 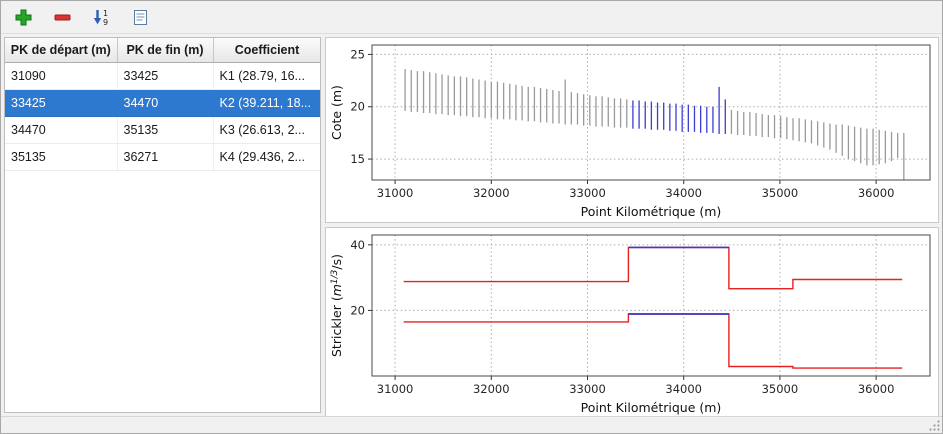 I want to click on add-button, so click(x=23, y=17).